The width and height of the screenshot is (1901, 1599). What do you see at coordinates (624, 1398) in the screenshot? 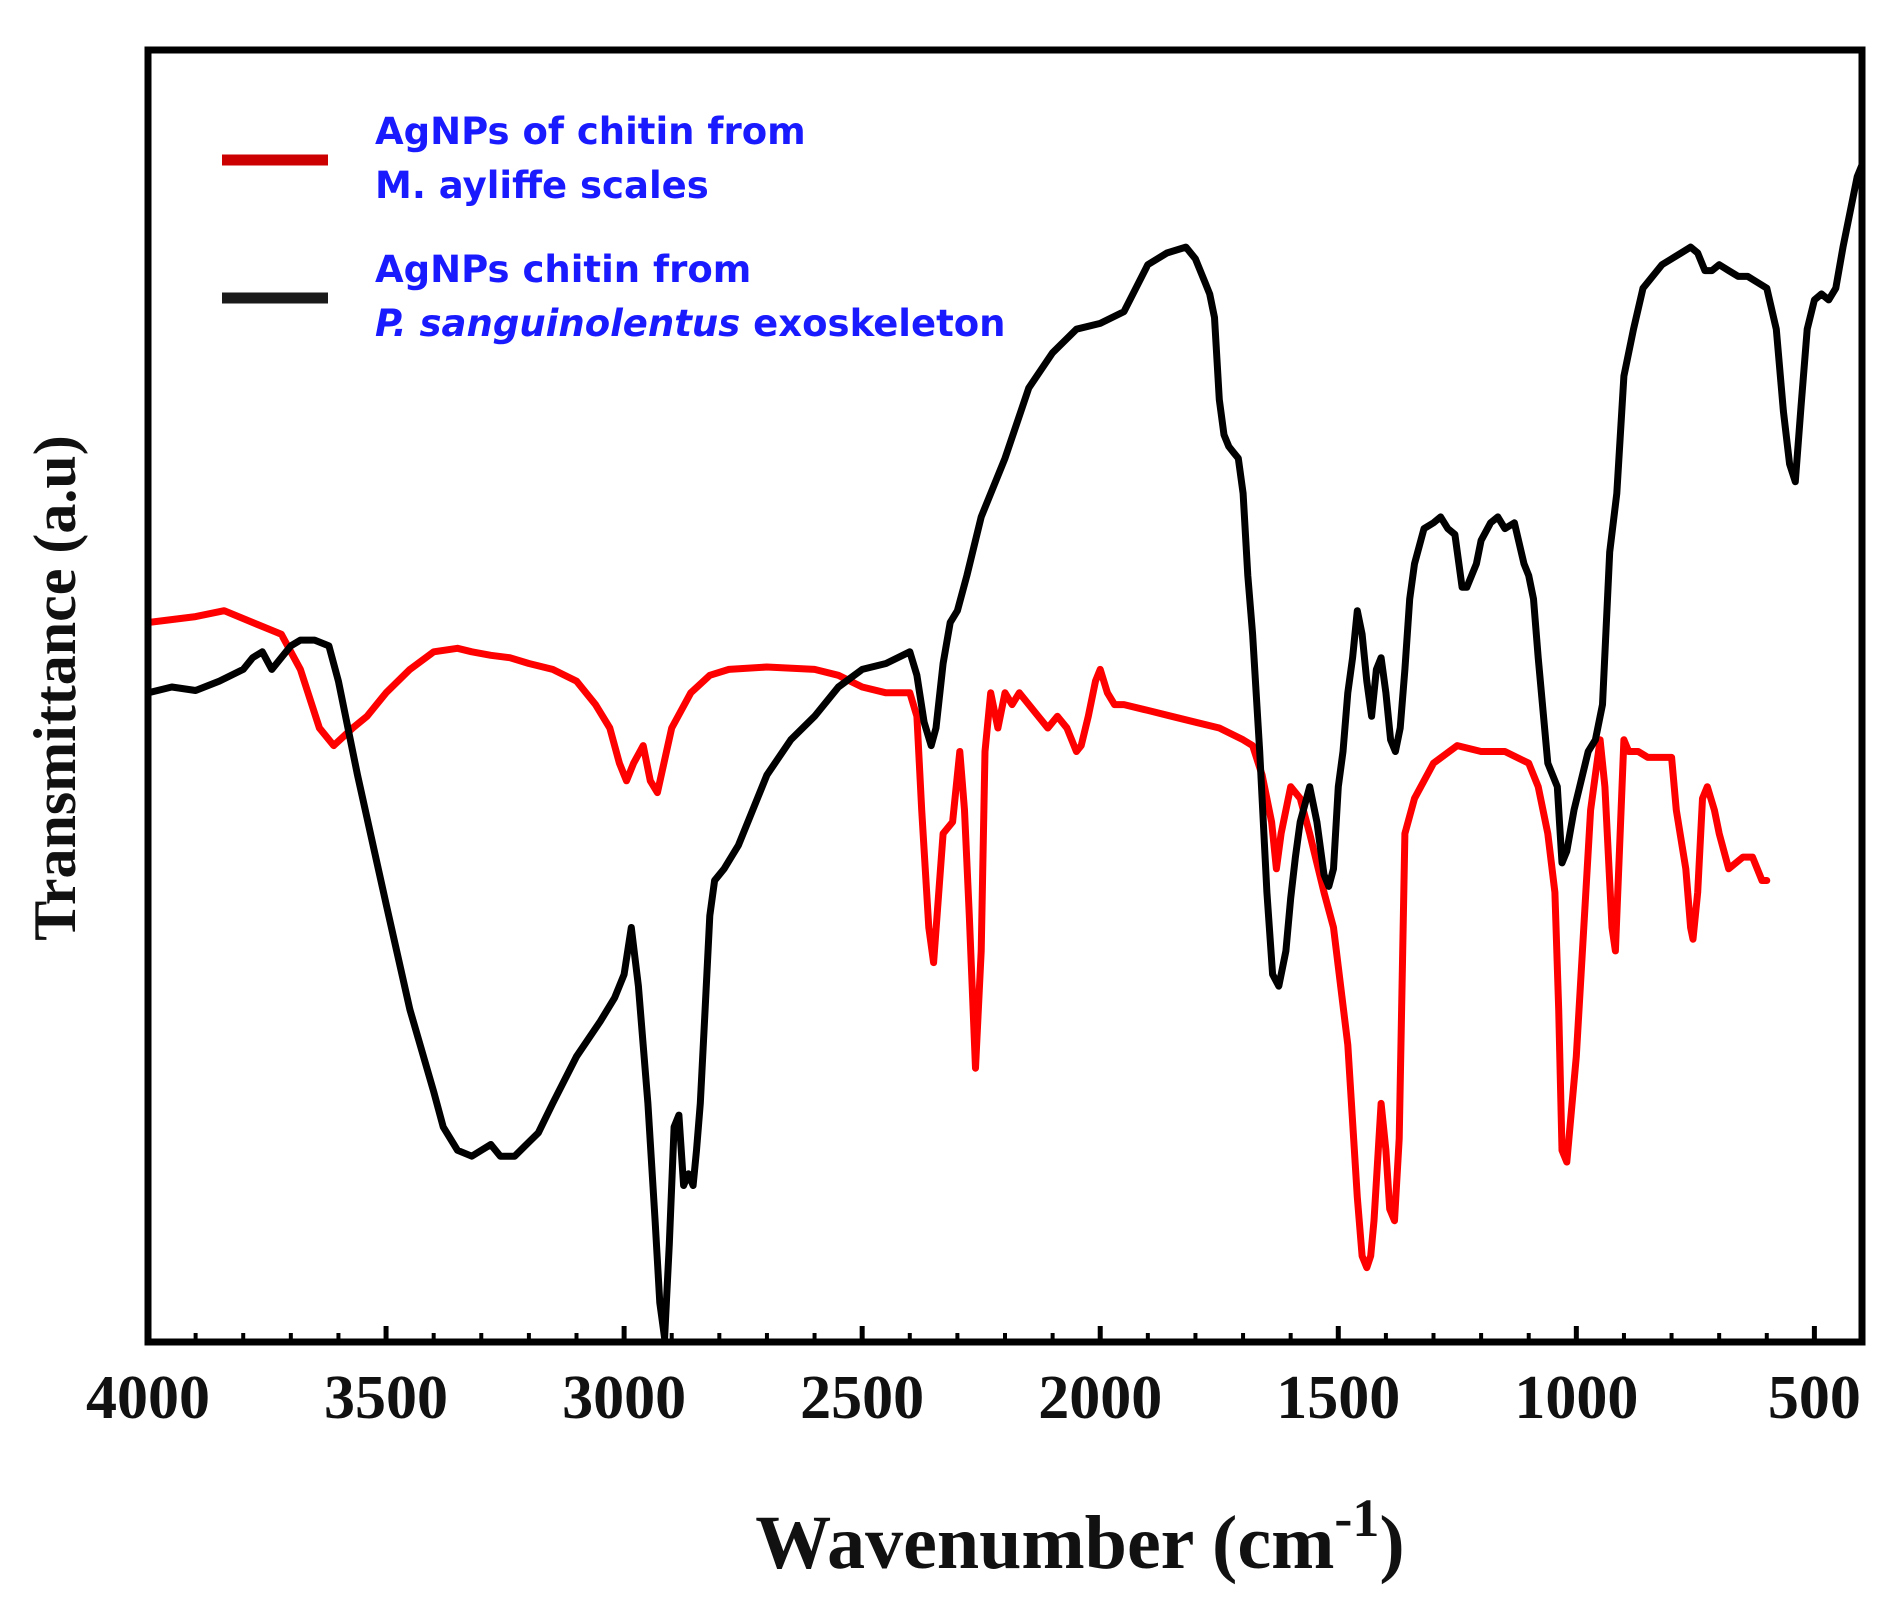
I see `x-tick-label: 3000` at bounding box center [624, 1398].